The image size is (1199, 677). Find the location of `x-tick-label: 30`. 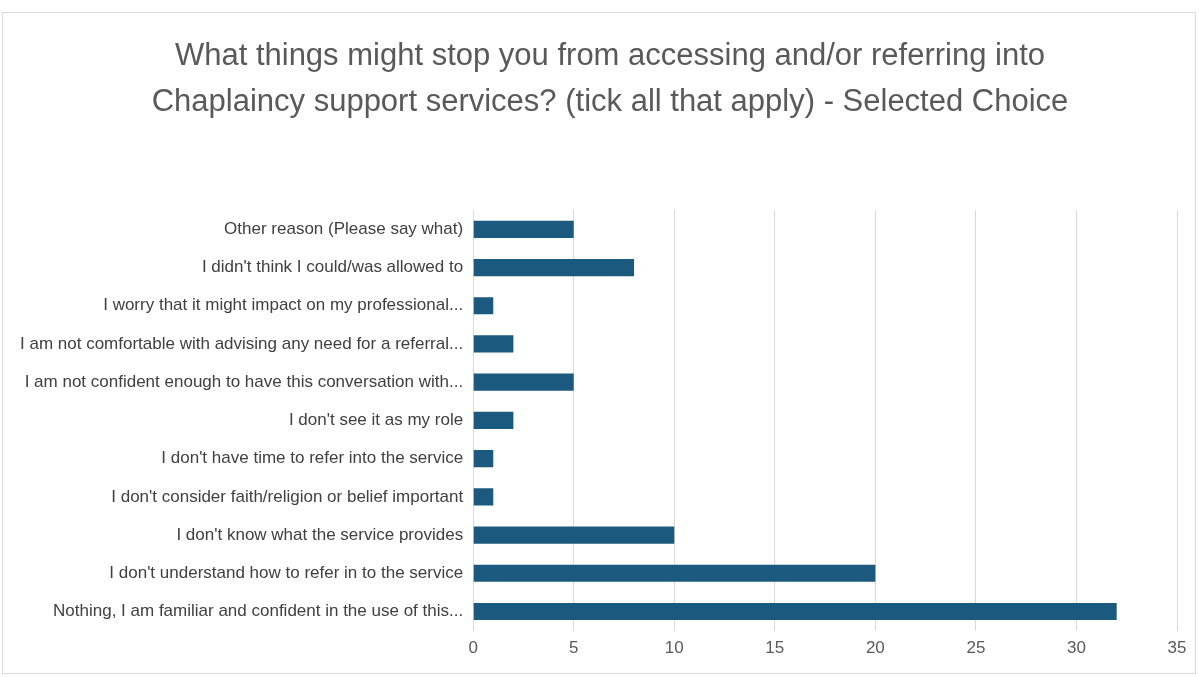

x-tick-label: 30 is located at coordinates (1076, 648).